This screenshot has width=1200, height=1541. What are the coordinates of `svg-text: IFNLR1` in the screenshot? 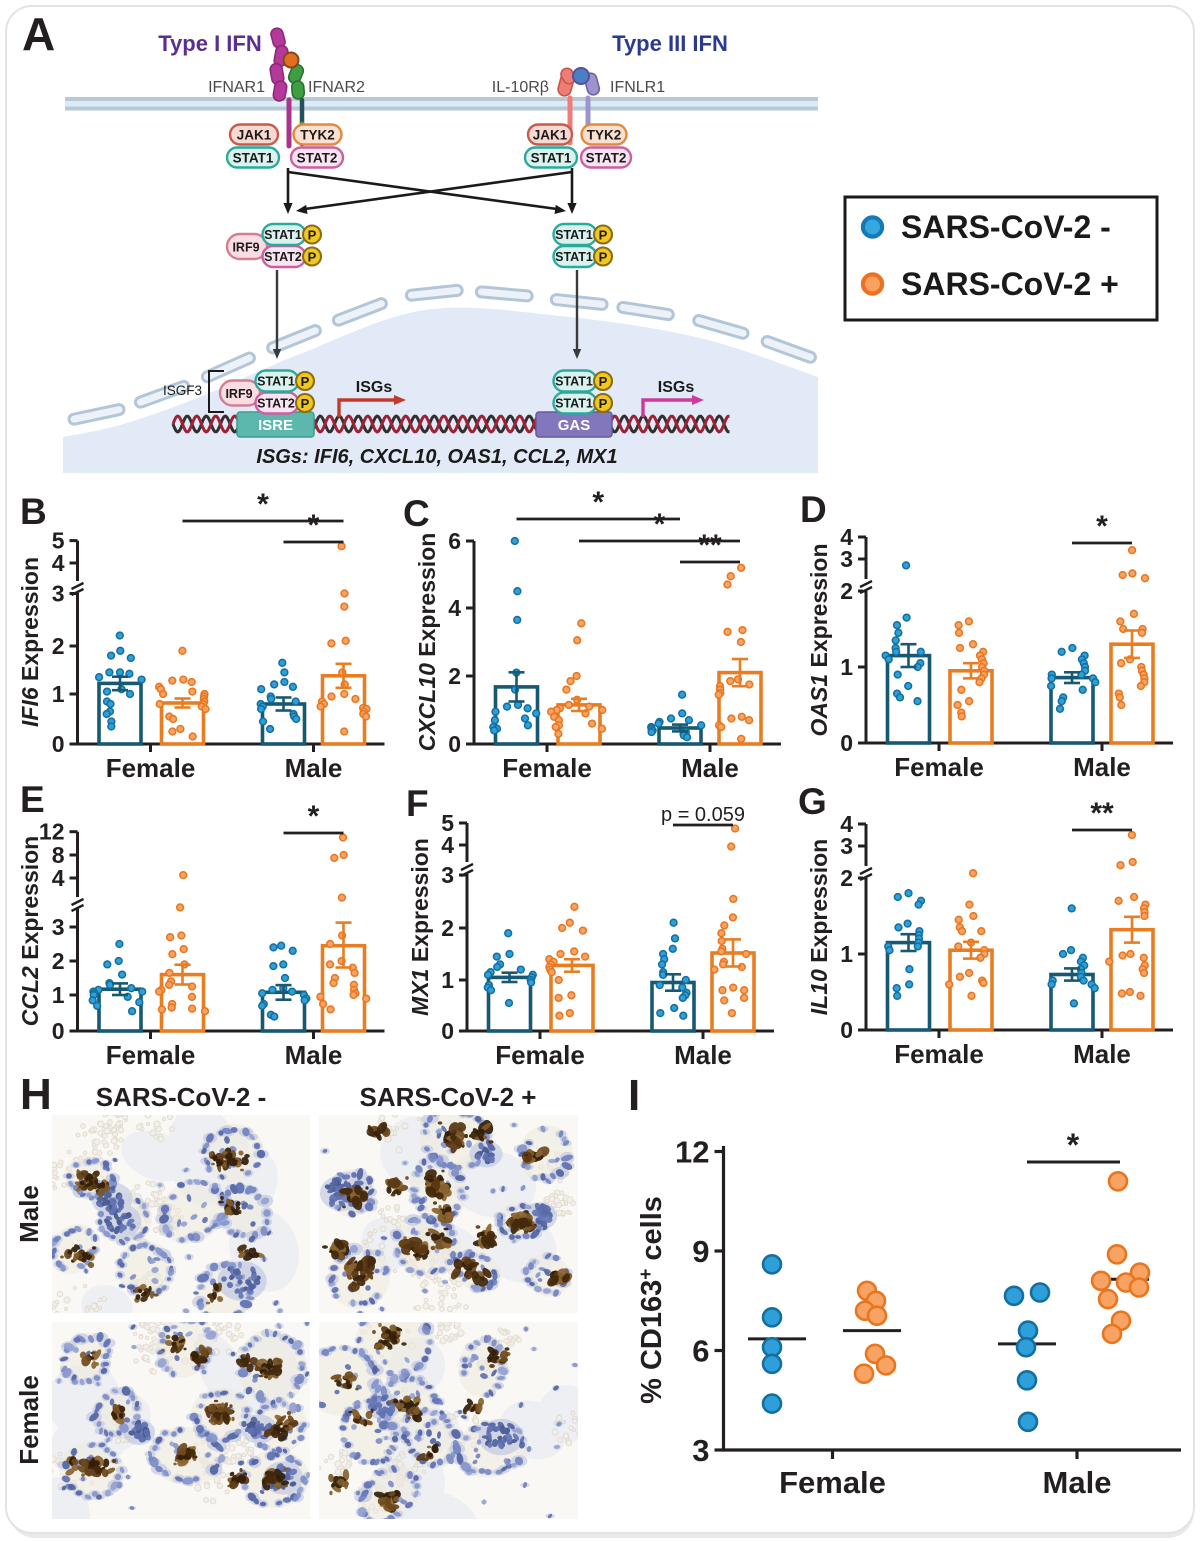 It's located at (637, 87).